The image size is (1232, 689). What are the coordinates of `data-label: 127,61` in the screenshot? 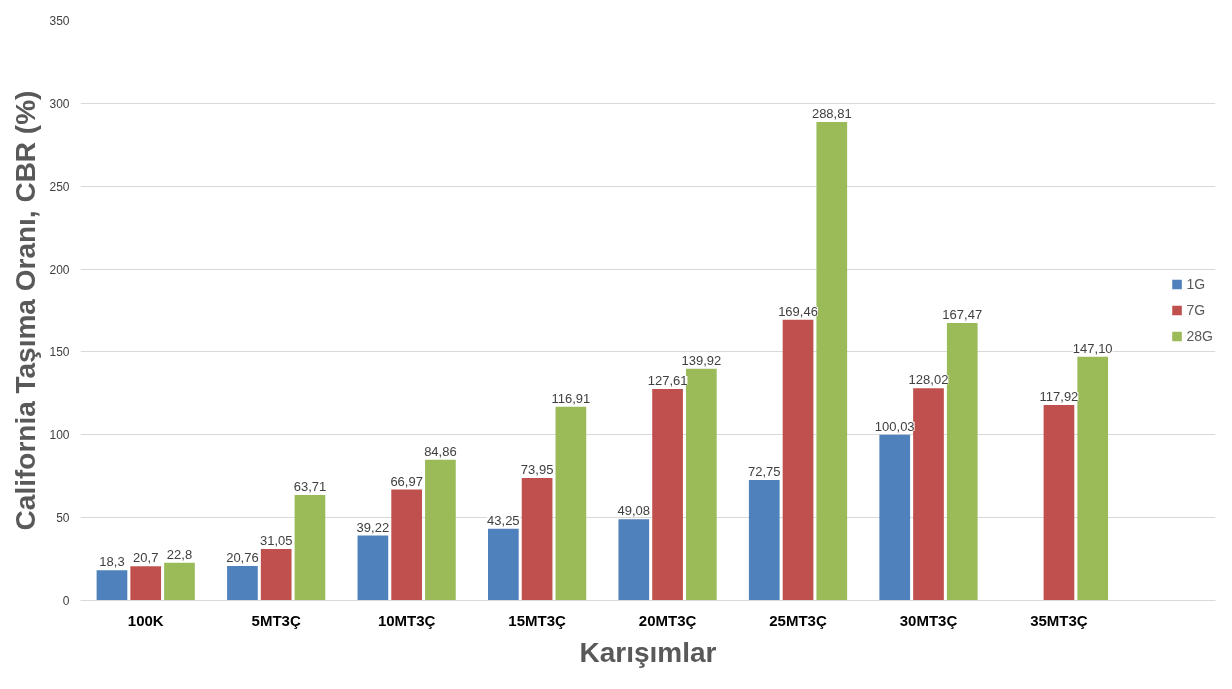 It's located at (667, 381).